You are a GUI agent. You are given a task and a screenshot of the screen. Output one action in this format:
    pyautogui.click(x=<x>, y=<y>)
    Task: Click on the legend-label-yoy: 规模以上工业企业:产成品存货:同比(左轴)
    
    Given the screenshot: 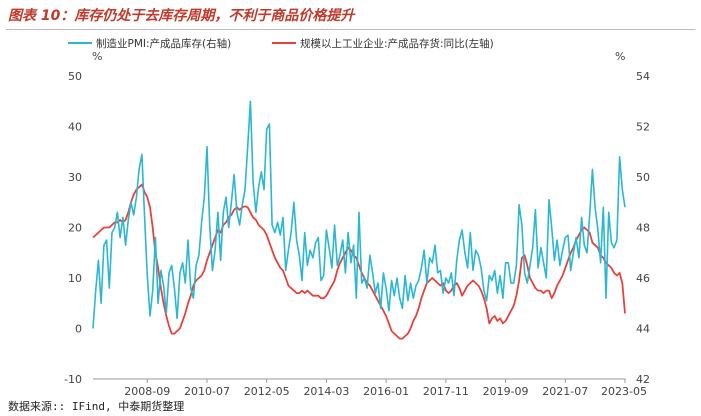 What is the action you would take?
    pyautogui.click(x=397, y=43)
    